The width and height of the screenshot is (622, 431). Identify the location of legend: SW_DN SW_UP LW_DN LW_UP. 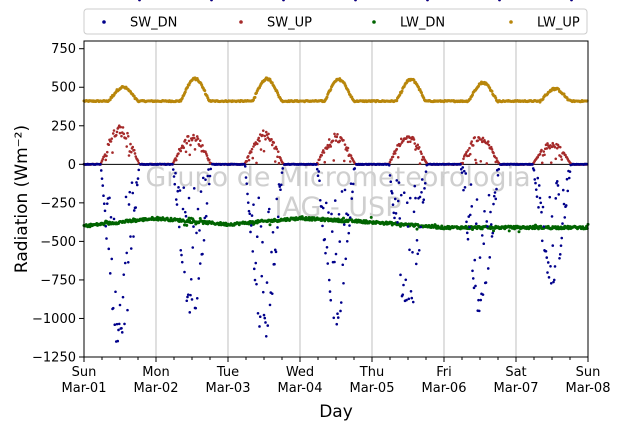
(335, 21).